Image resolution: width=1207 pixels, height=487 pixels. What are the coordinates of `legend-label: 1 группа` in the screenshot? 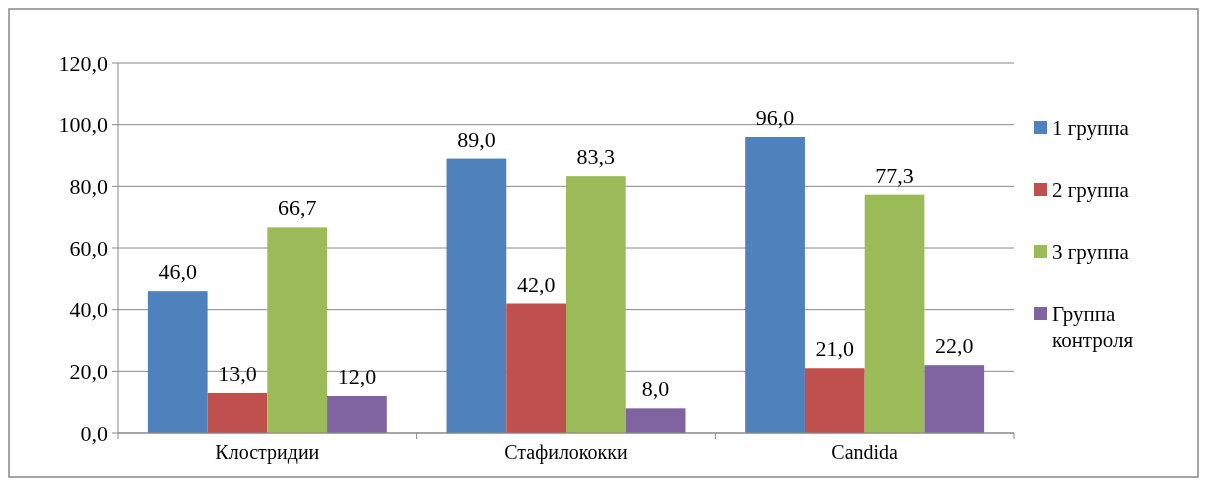 It's located at (1091, 128).